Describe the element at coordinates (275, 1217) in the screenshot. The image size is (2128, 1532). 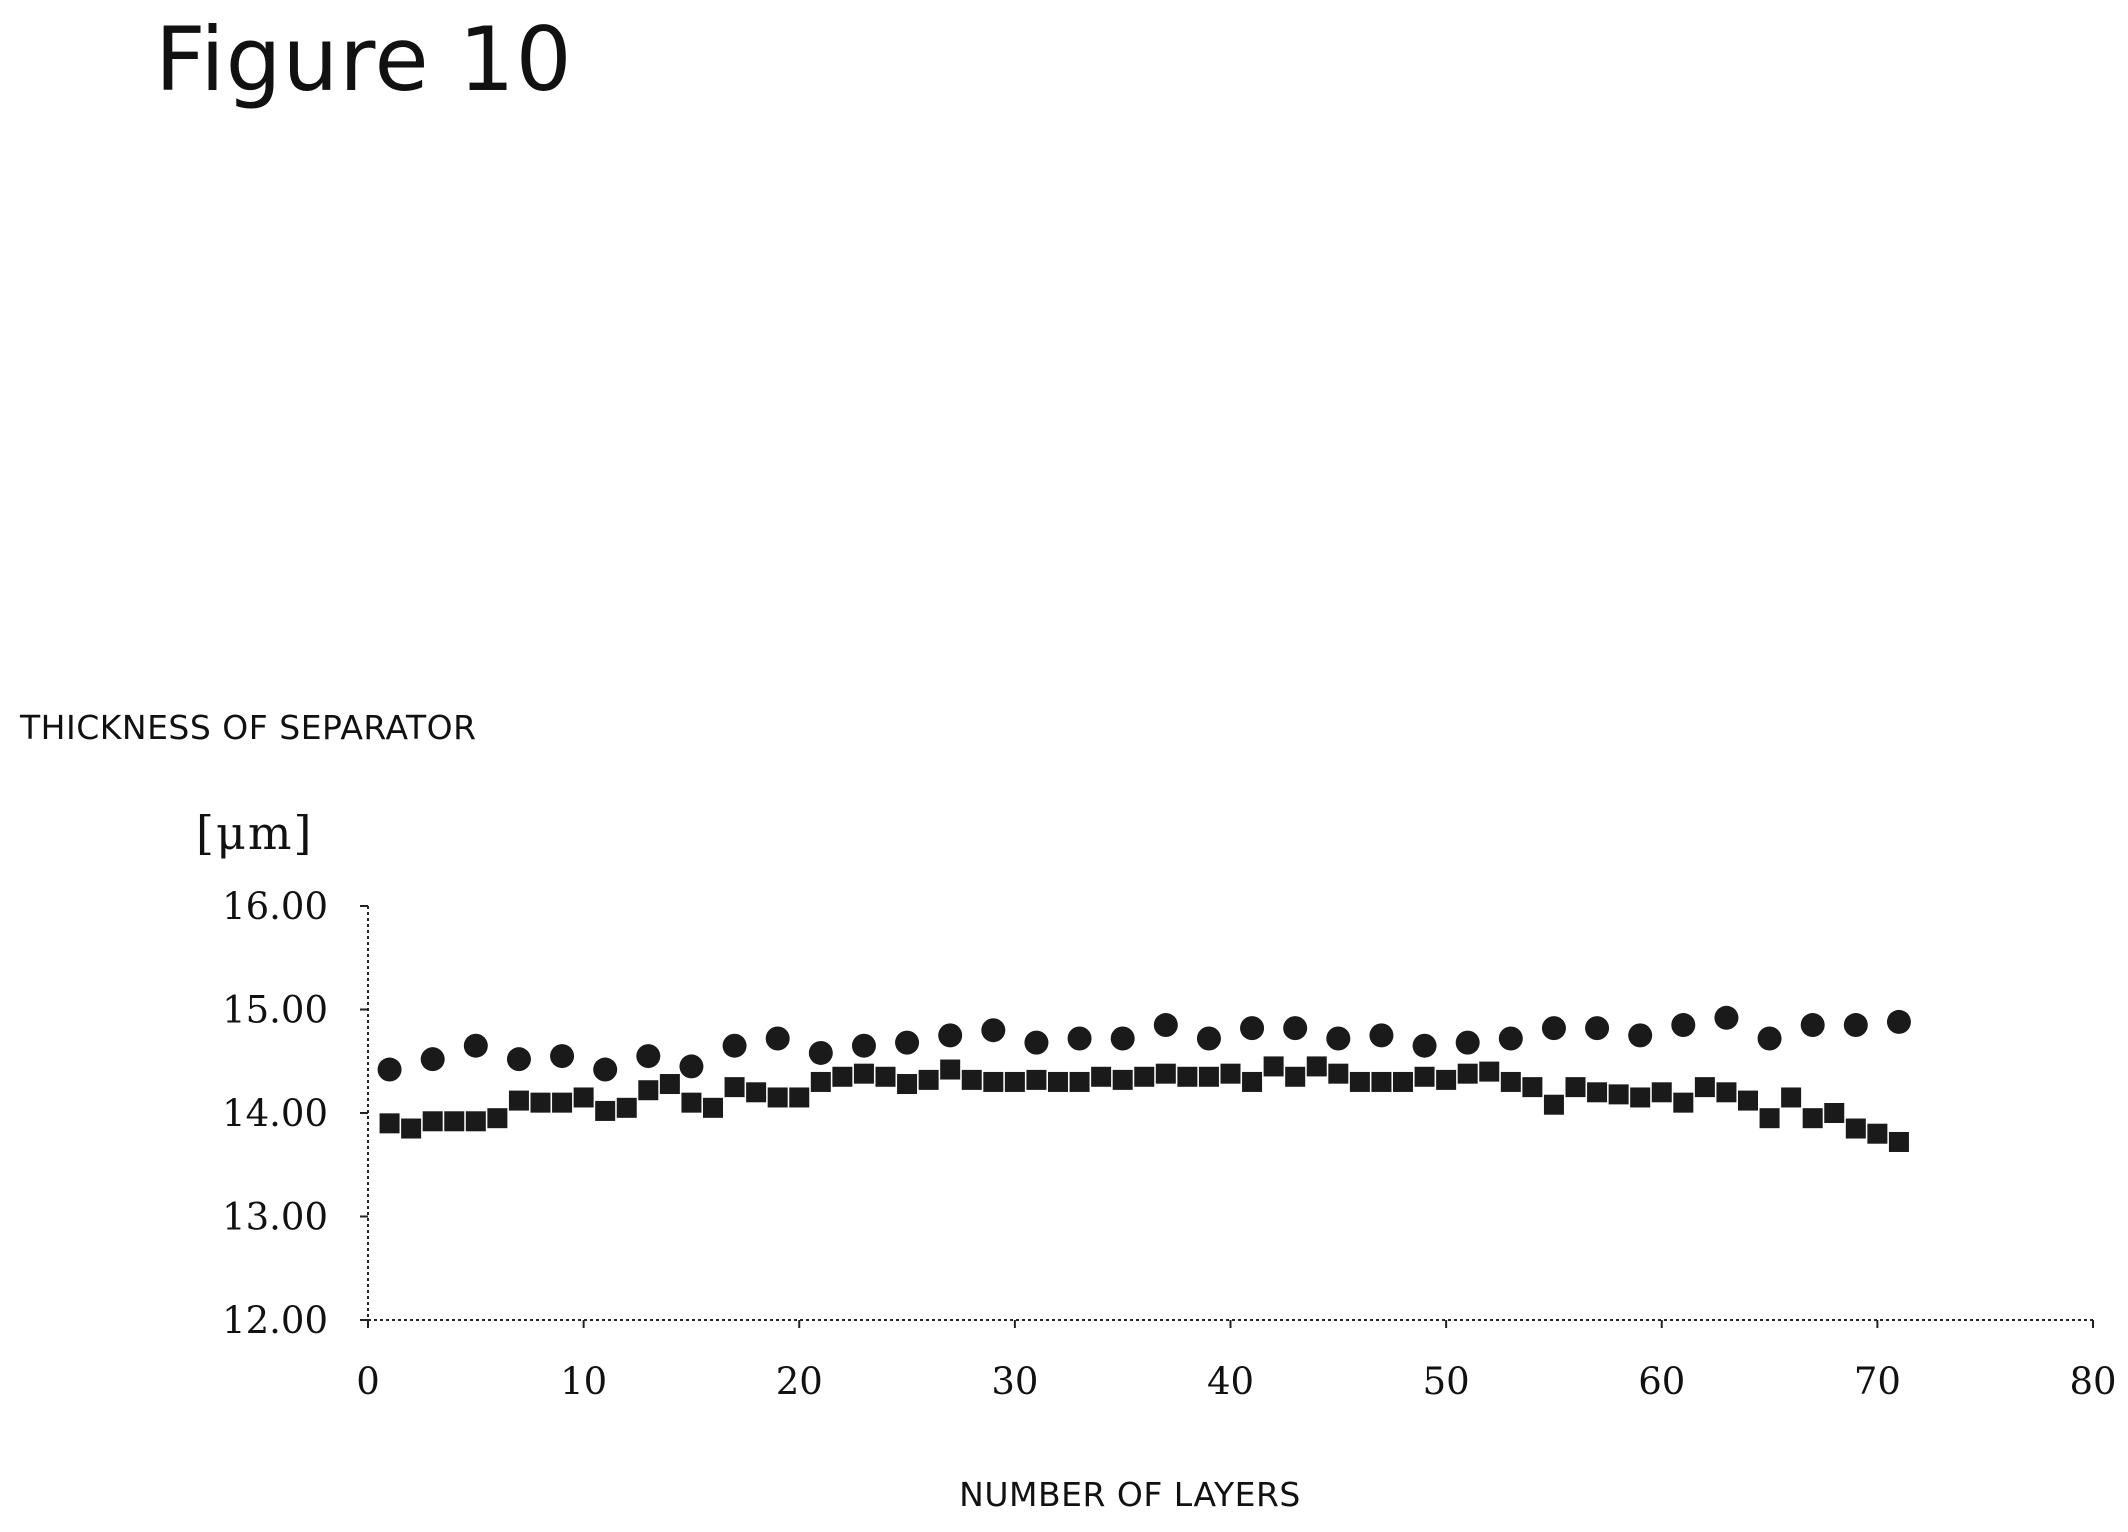
I see `y-tick-label: 13.00` at that location.